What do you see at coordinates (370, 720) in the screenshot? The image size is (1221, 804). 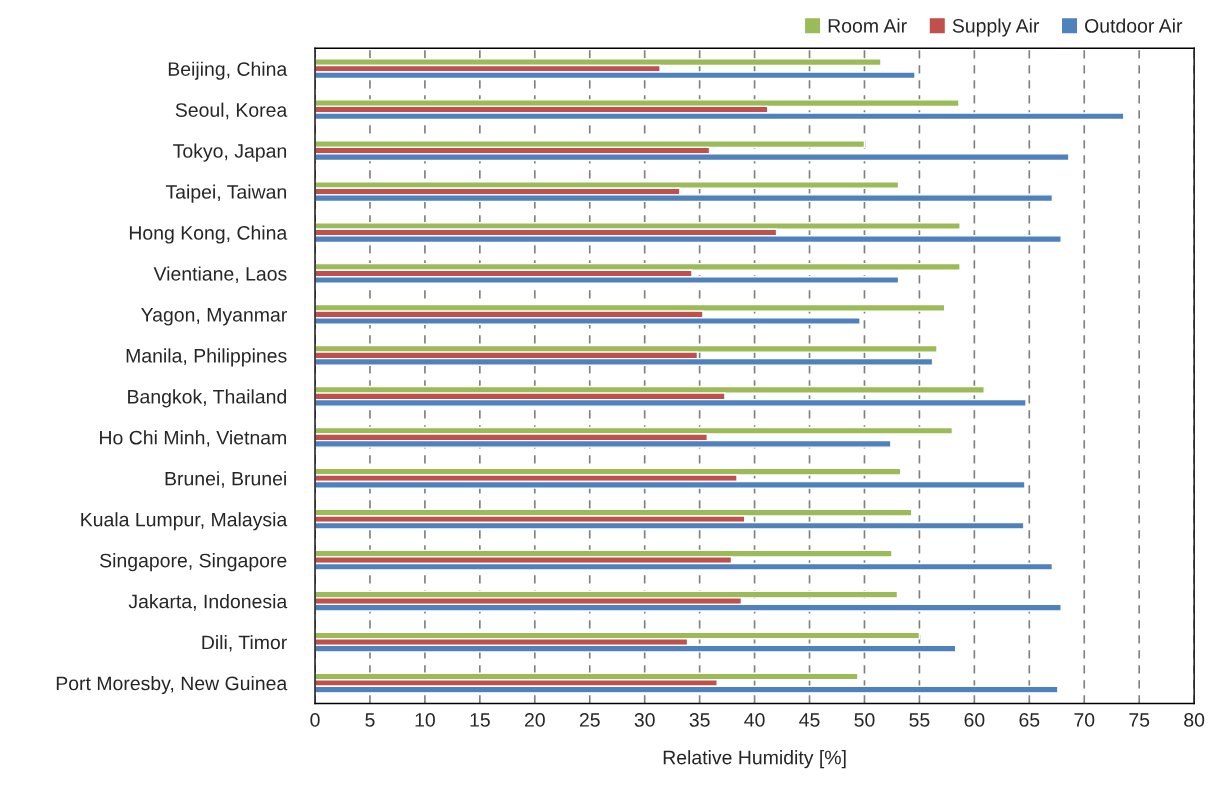 I see `x-tick-label: 5` at bounding box center [370, 720].